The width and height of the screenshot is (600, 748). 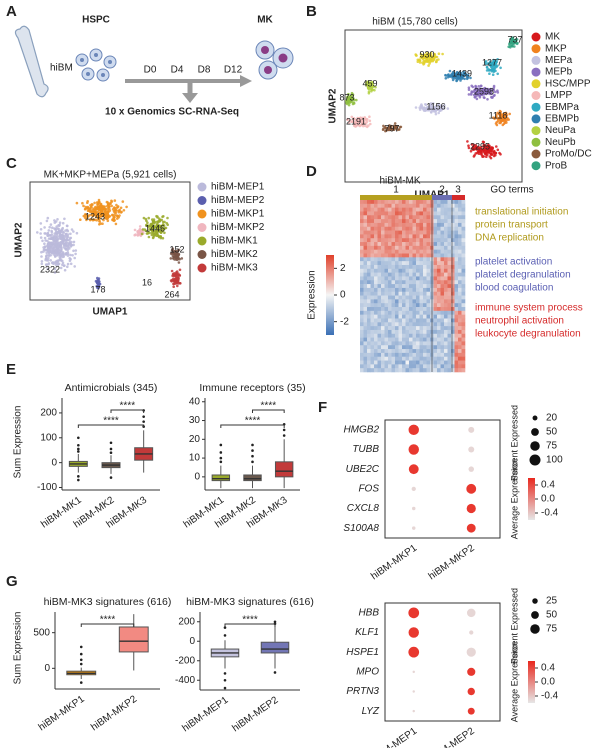 What do you see at coordinates (535, 418) in the screenshot?
I see `size-legend-dot` at bounding box center [535, 418].